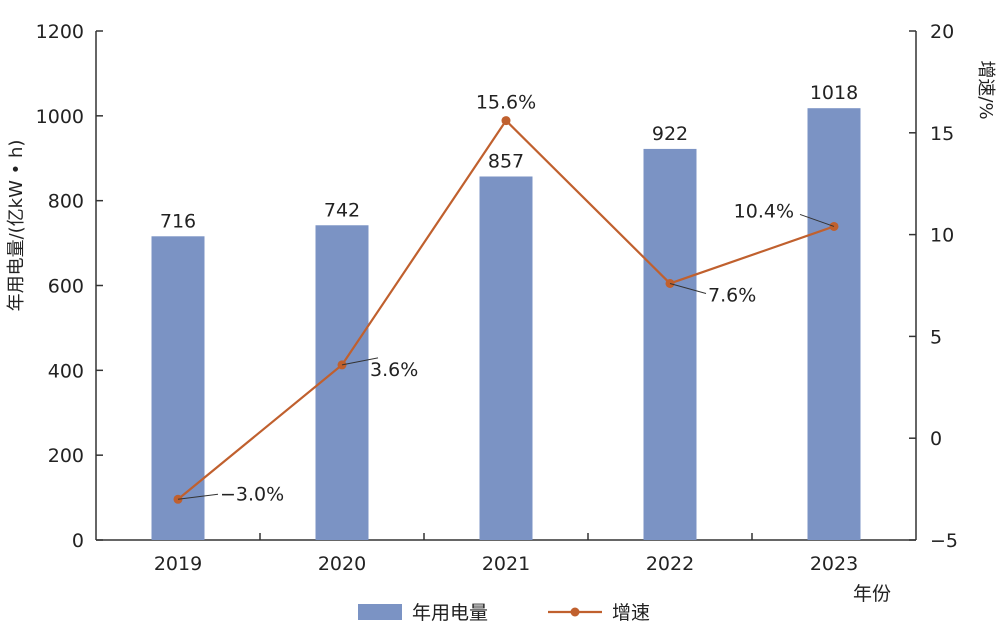 Image resolution: width=1000 pixels, height=640 pixels. What do you see at coordinates (178, 564) in the screenshot?
I see `x-tick-label: 2019` at bounding box center [178, 564].